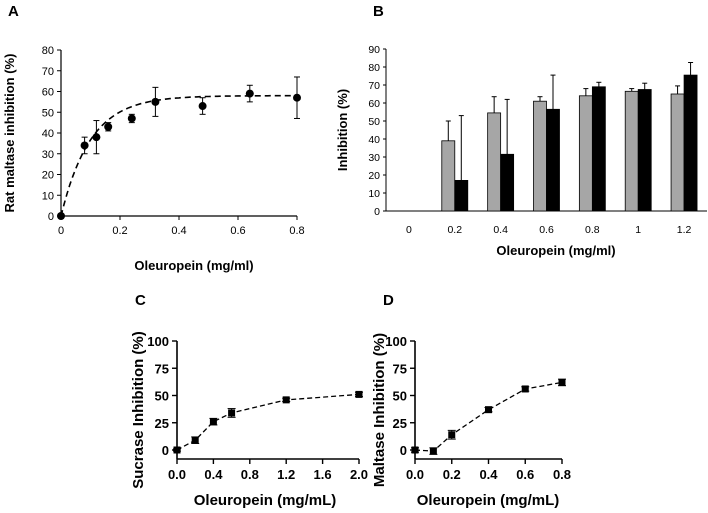 This screenshot has width=708, height=513. I want to click on panel-a-y-label: Rat maltase inhibition (%), so click(9, 133).